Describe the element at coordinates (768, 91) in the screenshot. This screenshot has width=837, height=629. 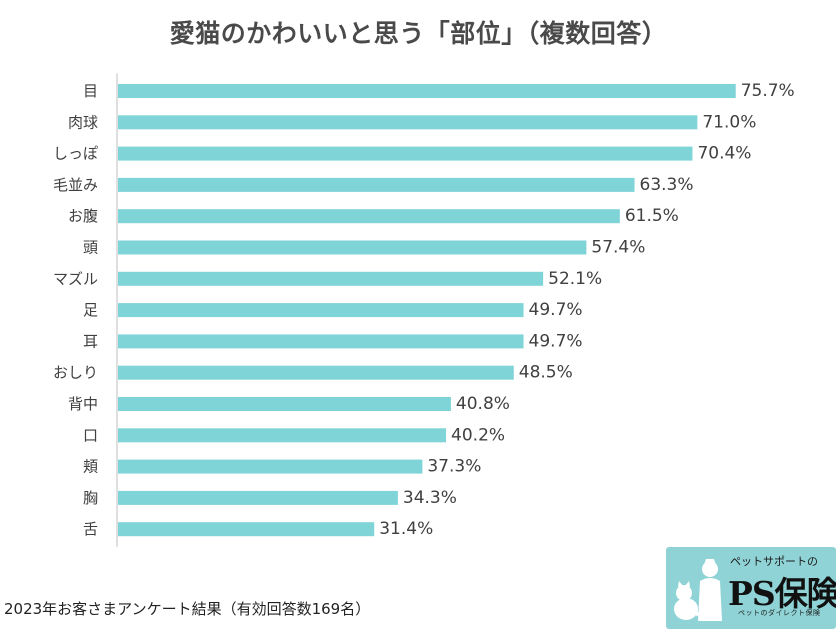
I see `value-label: 75.7%` at that location.